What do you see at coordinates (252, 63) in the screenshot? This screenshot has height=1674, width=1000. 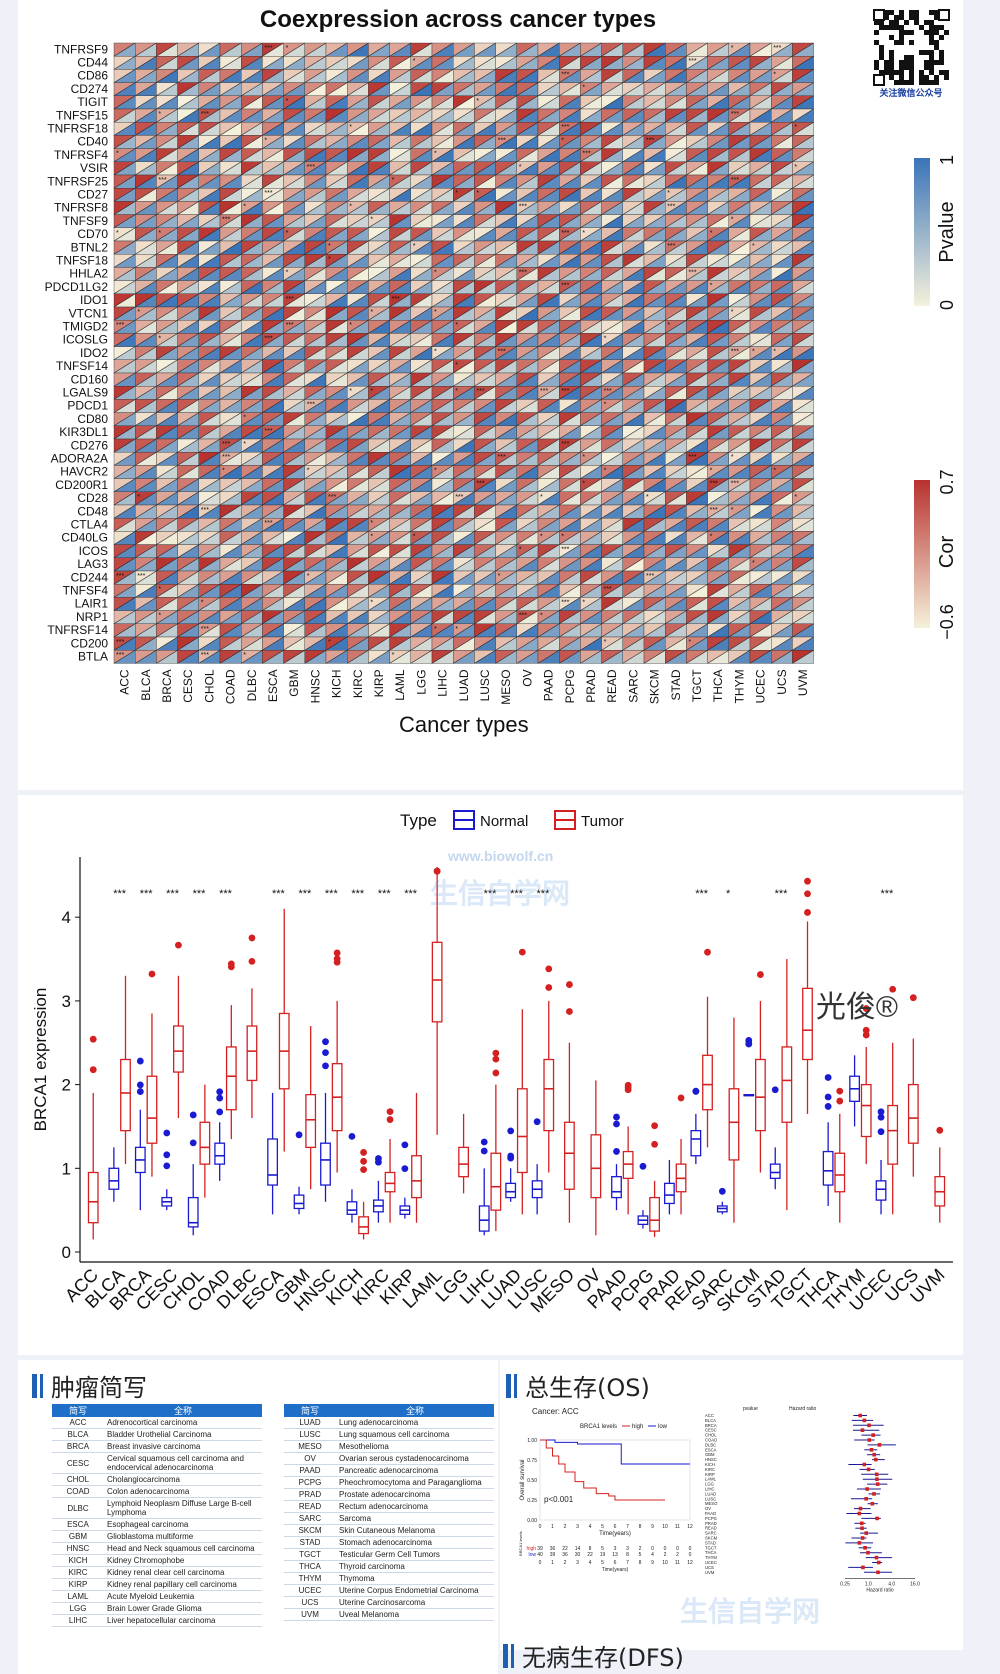 I see `pvalue-triangle` at bounding box center [252, 63].